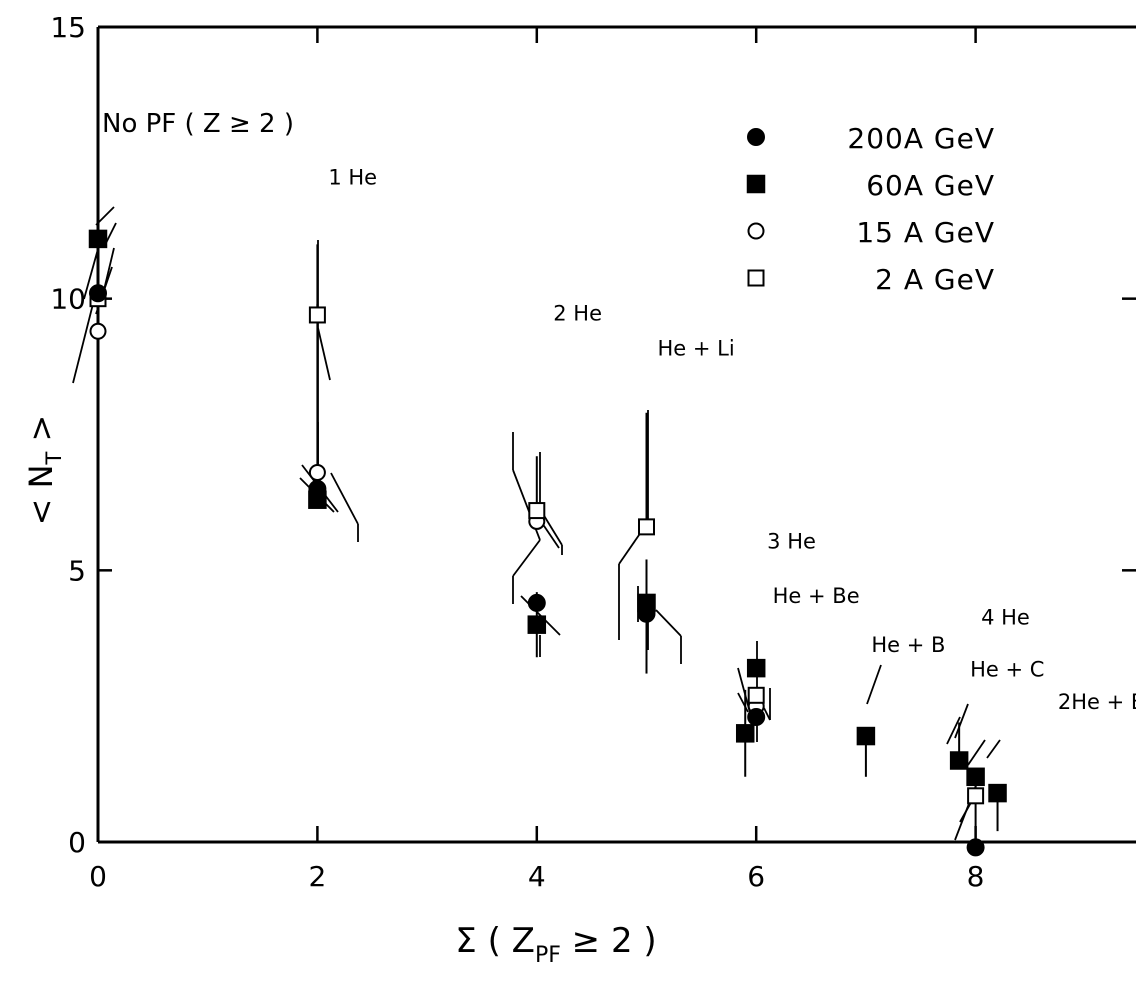 The image size is (1136, 981). Describe the element at coordinates (695, 349) in the screenshot. I see `annotation-label: He + Li` at that location.